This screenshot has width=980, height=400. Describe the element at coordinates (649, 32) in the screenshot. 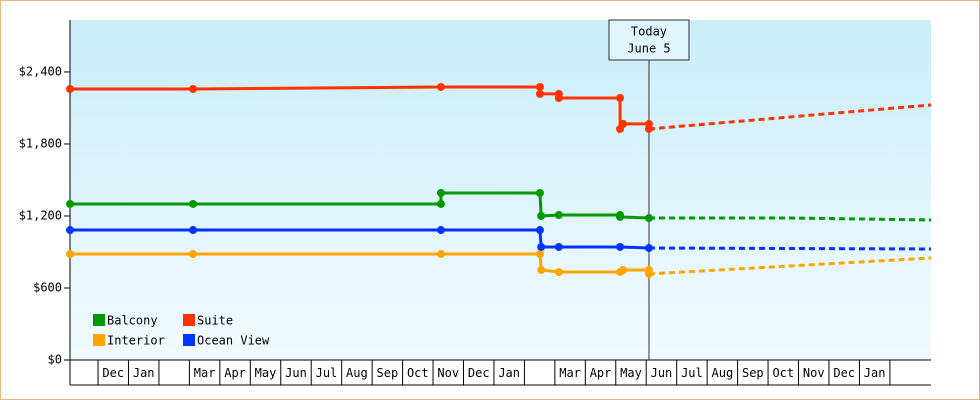

I see `today-label: Today` at that location.